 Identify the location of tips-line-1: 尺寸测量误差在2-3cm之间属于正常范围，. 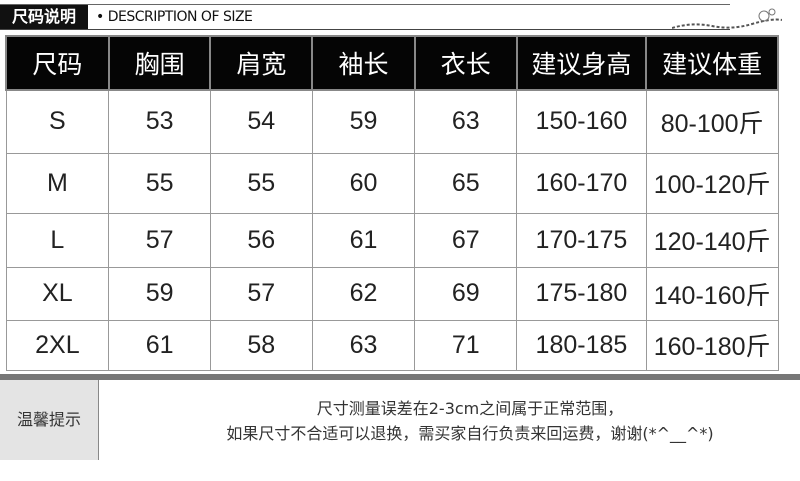
(470, 408).